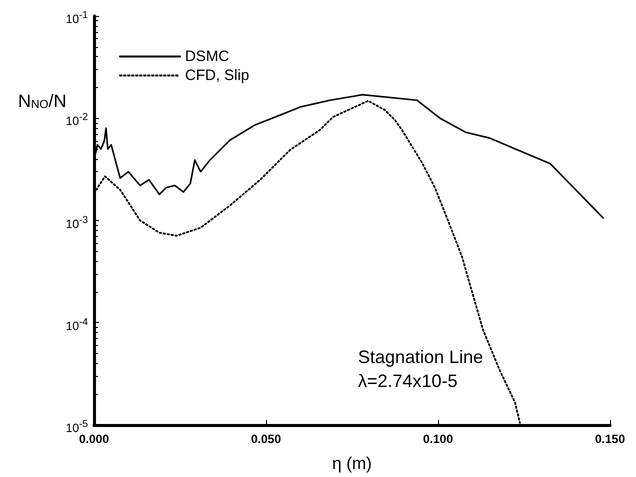 The image size is (636, 477). I want to click on y-axis-title: NNO/N, so click(42, 101).